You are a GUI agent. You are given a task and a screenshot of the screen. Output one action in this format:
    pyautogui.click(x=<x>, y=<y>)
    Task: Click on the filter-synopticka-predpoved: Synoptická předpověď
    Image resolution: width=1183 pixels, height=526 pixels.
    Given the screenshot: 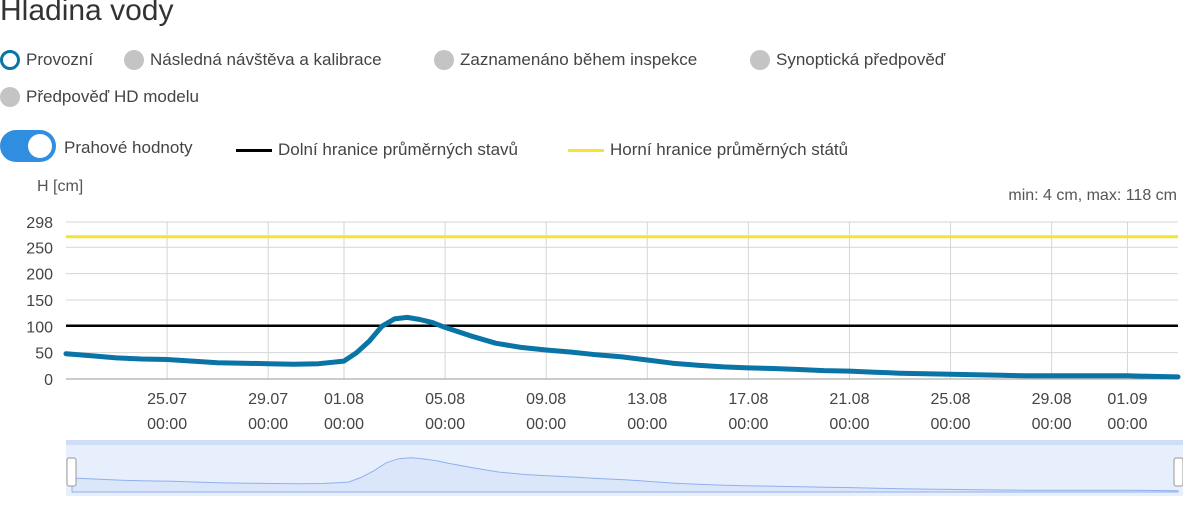 What is the action you would take?
    pyautogui.click(x=847, y=60)
    